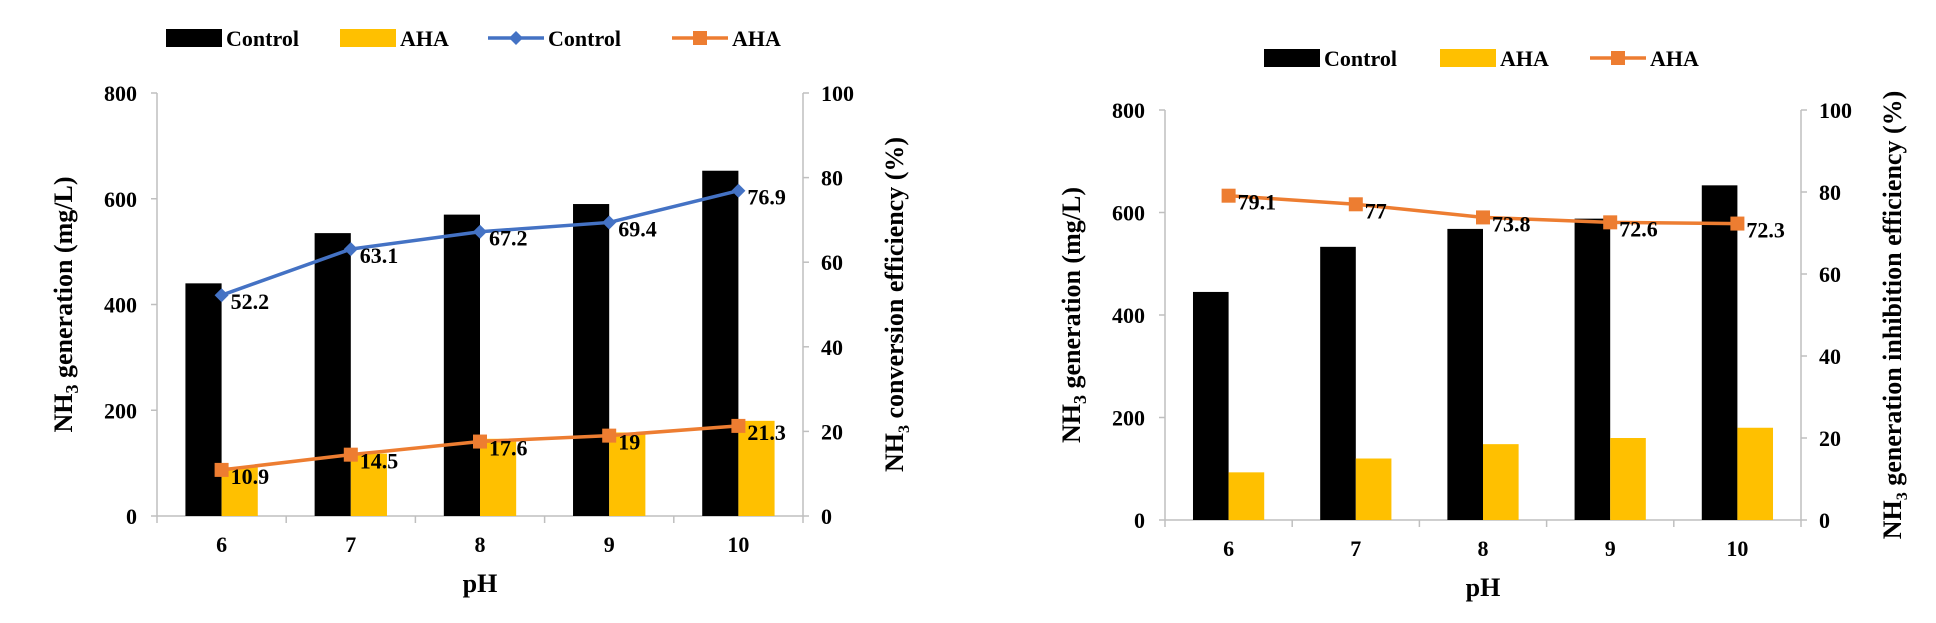  I want to click on y-tick-label: 200, so click(1128, 418).